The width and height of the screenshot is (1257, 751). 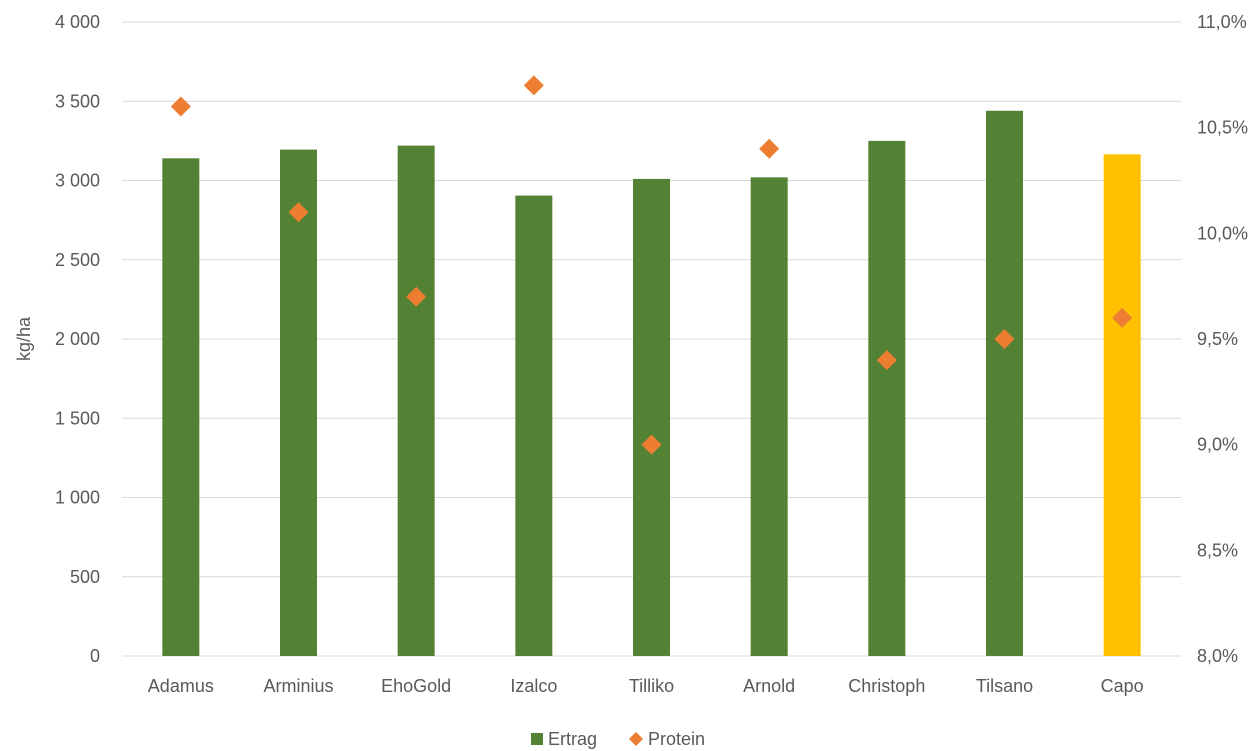 What do you see at coordinates (1217, 550) in the screenshot?
I see `right-tick-label: 8,5%` at bounding box center [1217, 550].